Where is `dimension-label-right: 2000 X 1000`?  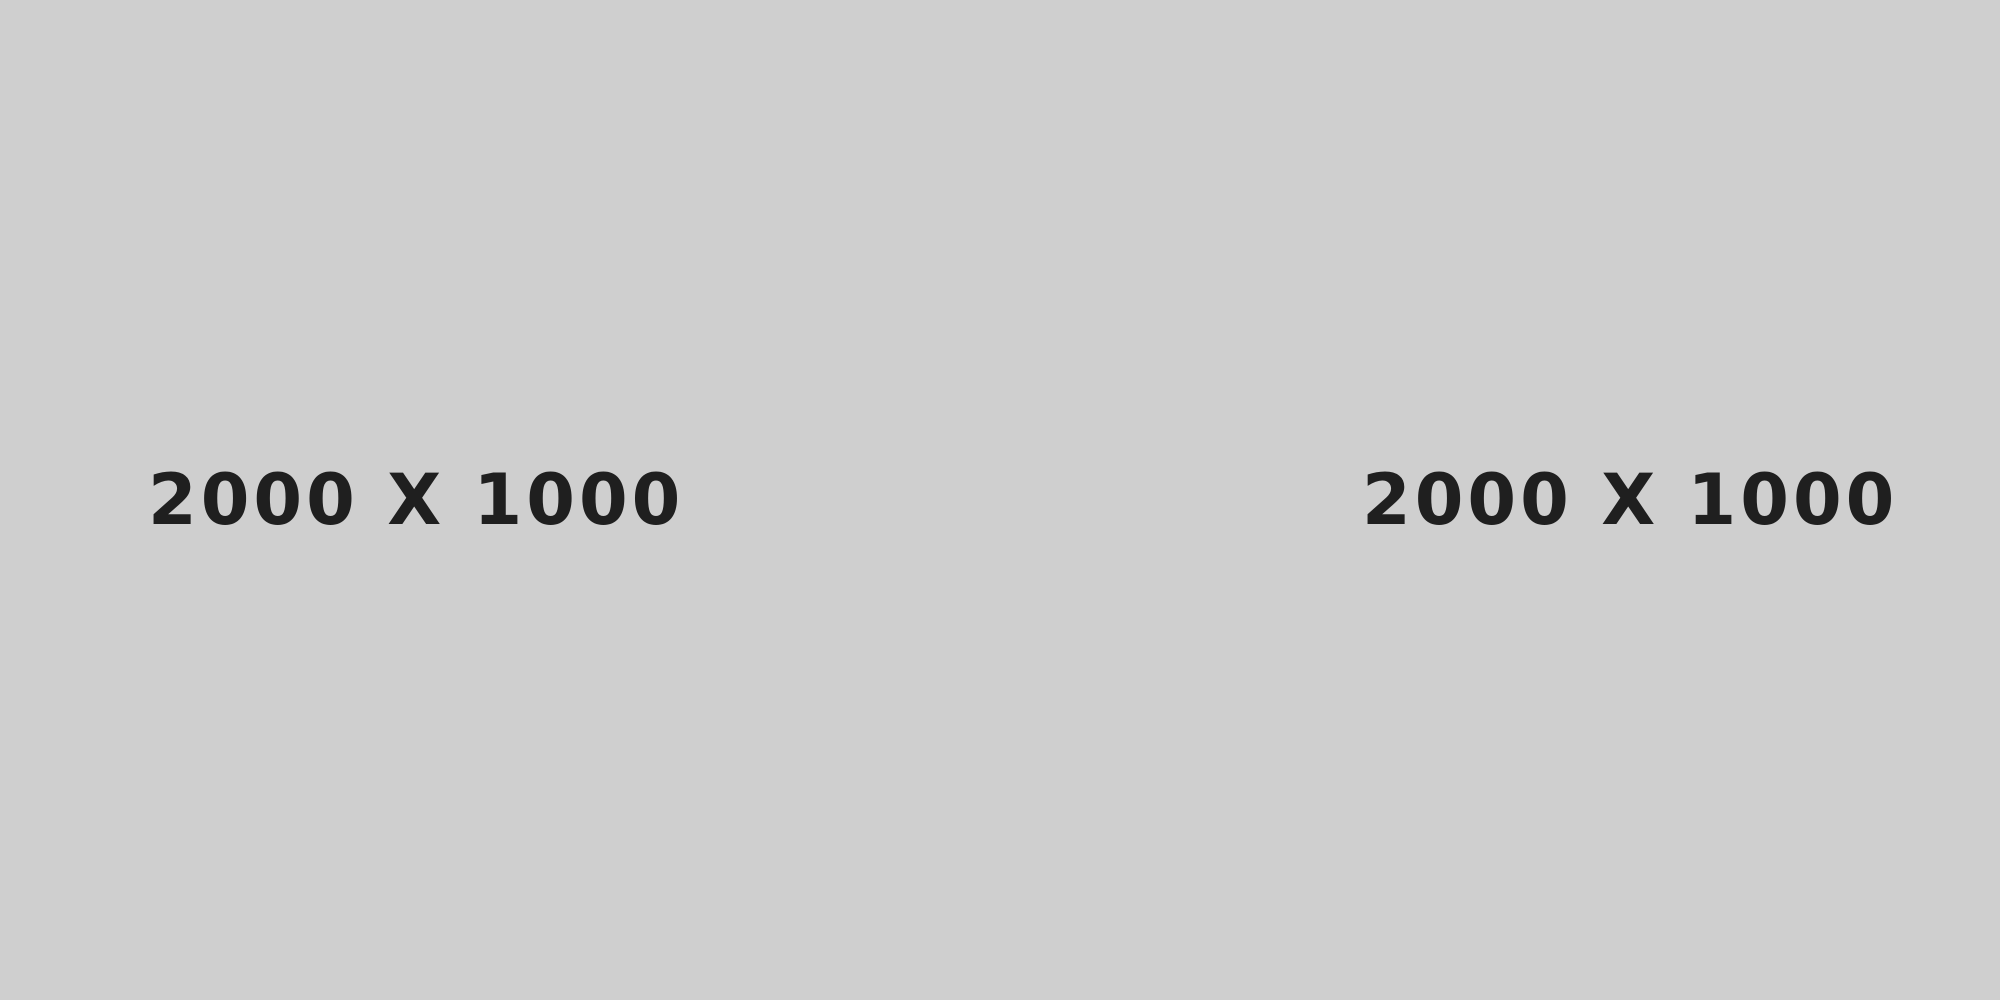
dimension-label-right: 2000 X 1000 is located at coordinates (1630, 500).